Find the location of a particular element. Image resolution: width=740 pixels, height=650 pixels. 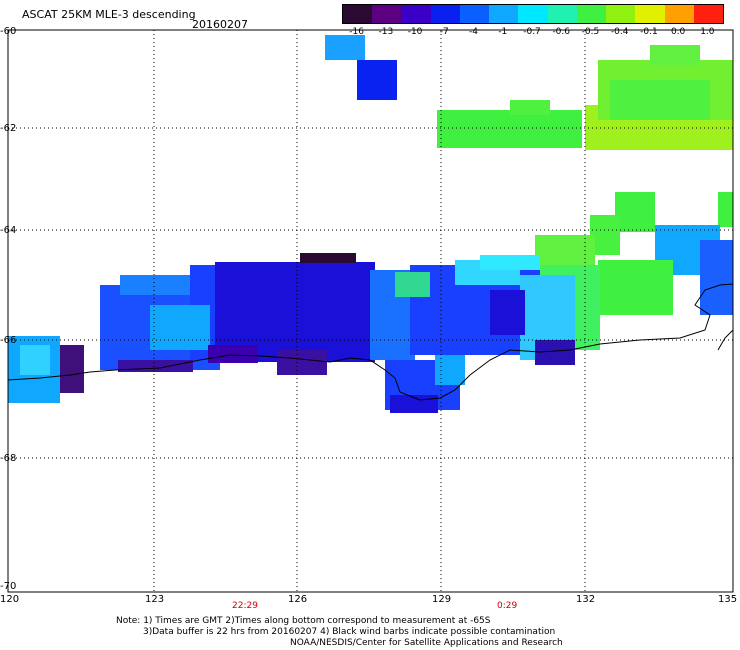

coastline is located at coordinates (725, 340).